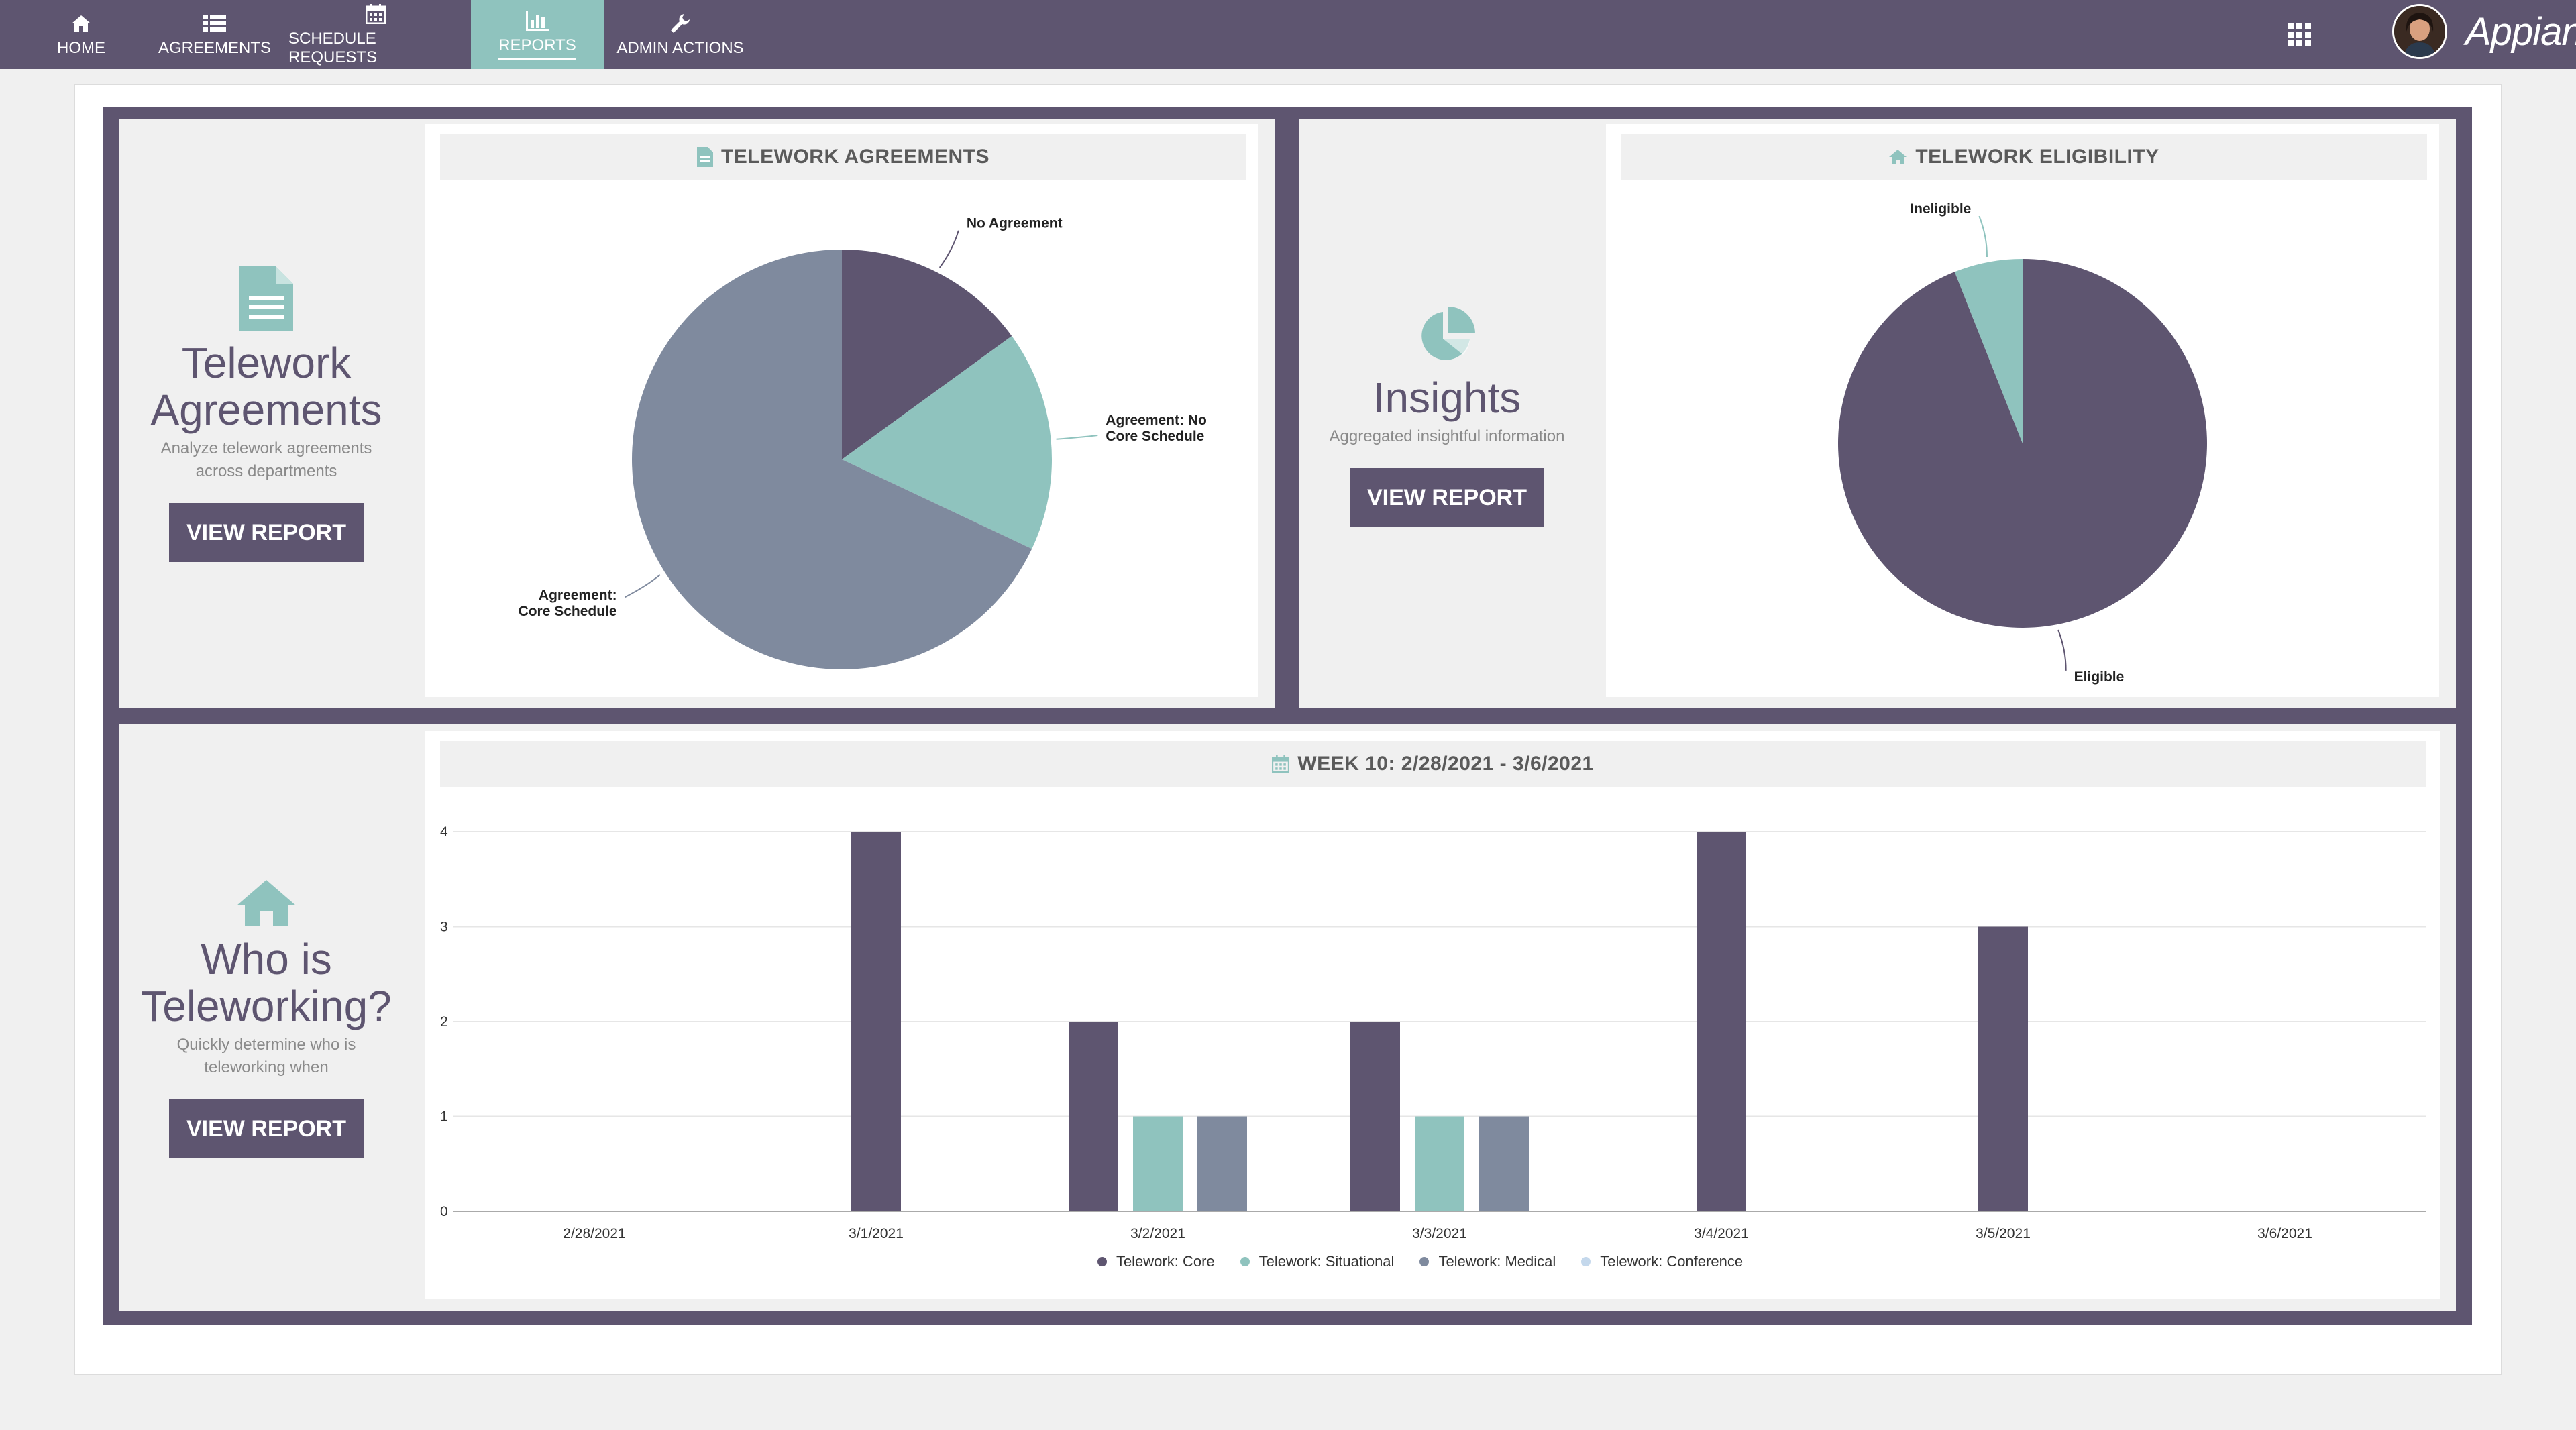  What do you see at coordinates (1157, 1234) in the screenshot?
I see `x-tick-label: 3/2/2021` at bounding box center [1157, 1234].